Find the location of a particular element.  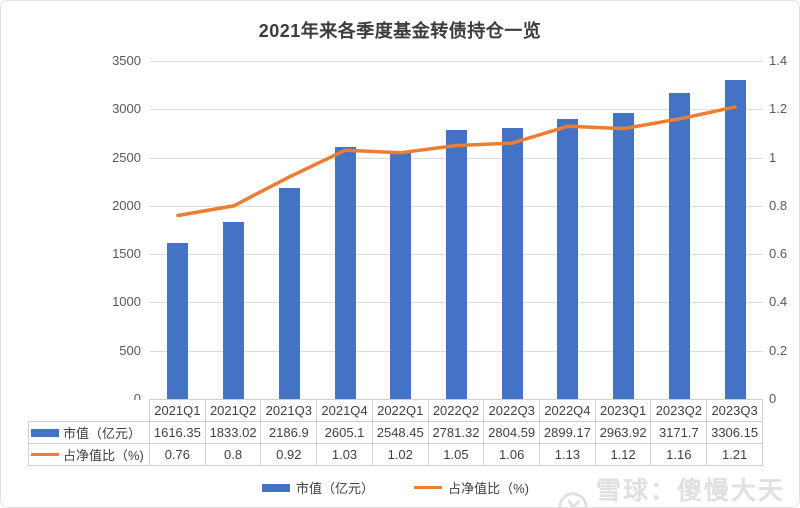

table-cell: 0.92 is located at coordinates (289, 454).